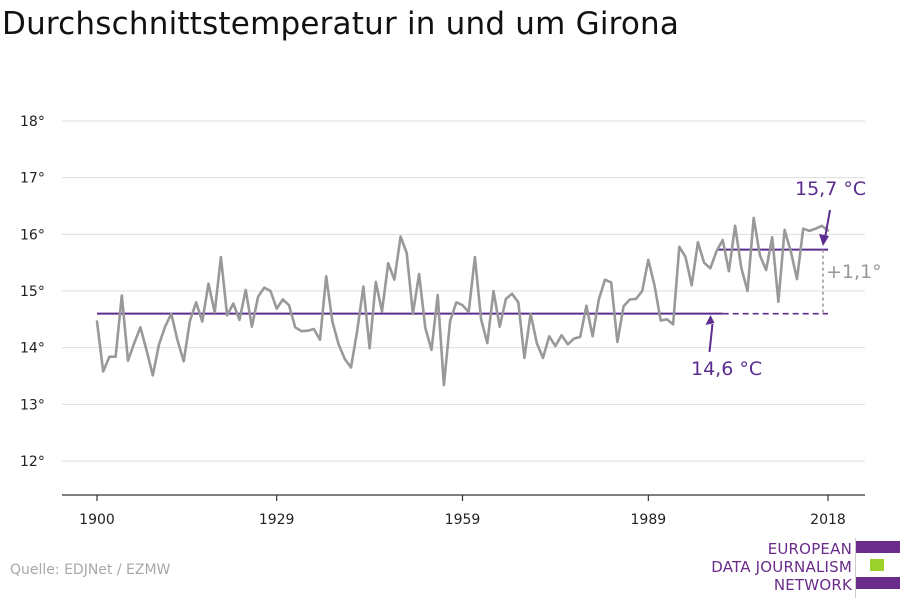 The width and height of the screenshot is (900, 600). What do you see at coordinates (649, 520) in the screenshot?
I see `x-tick-label: 1989` at bounding box center [649, 520].